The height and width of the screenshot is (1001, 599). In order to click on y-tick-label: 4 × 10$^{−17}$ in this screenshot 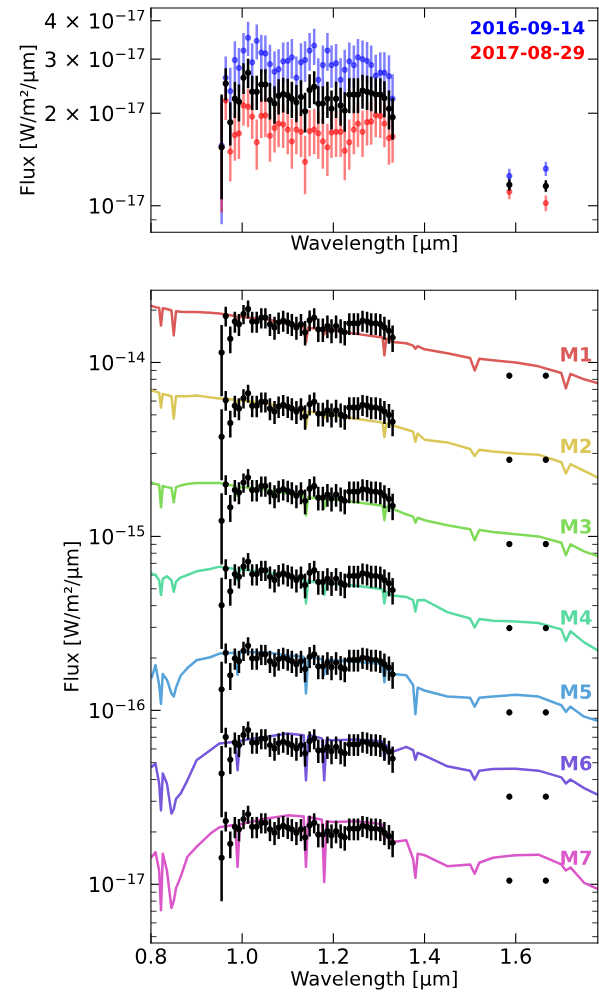, I will do `click(95, 19)`.